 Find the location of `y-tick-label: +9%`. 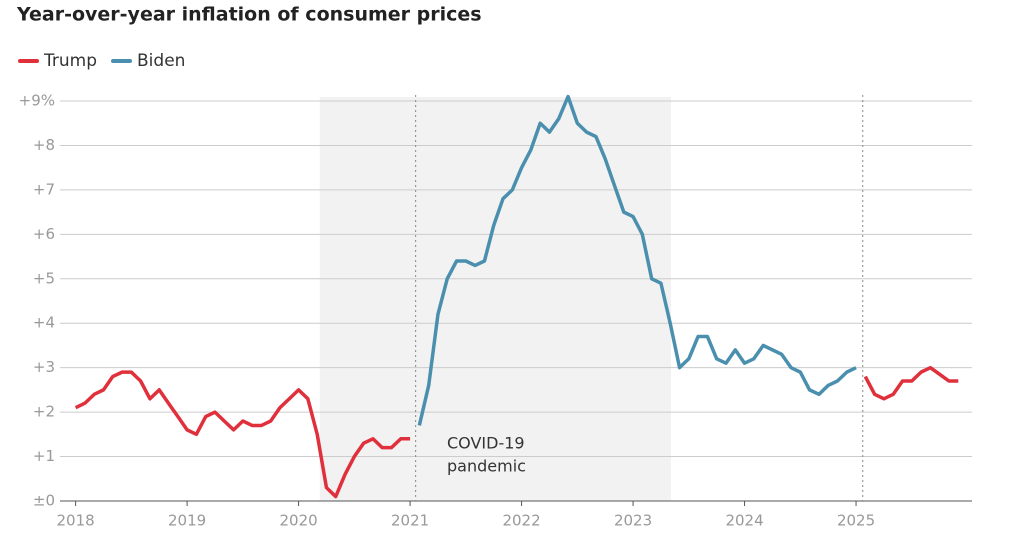

y-tick-label: +9% is located at coordinates (37, 101).